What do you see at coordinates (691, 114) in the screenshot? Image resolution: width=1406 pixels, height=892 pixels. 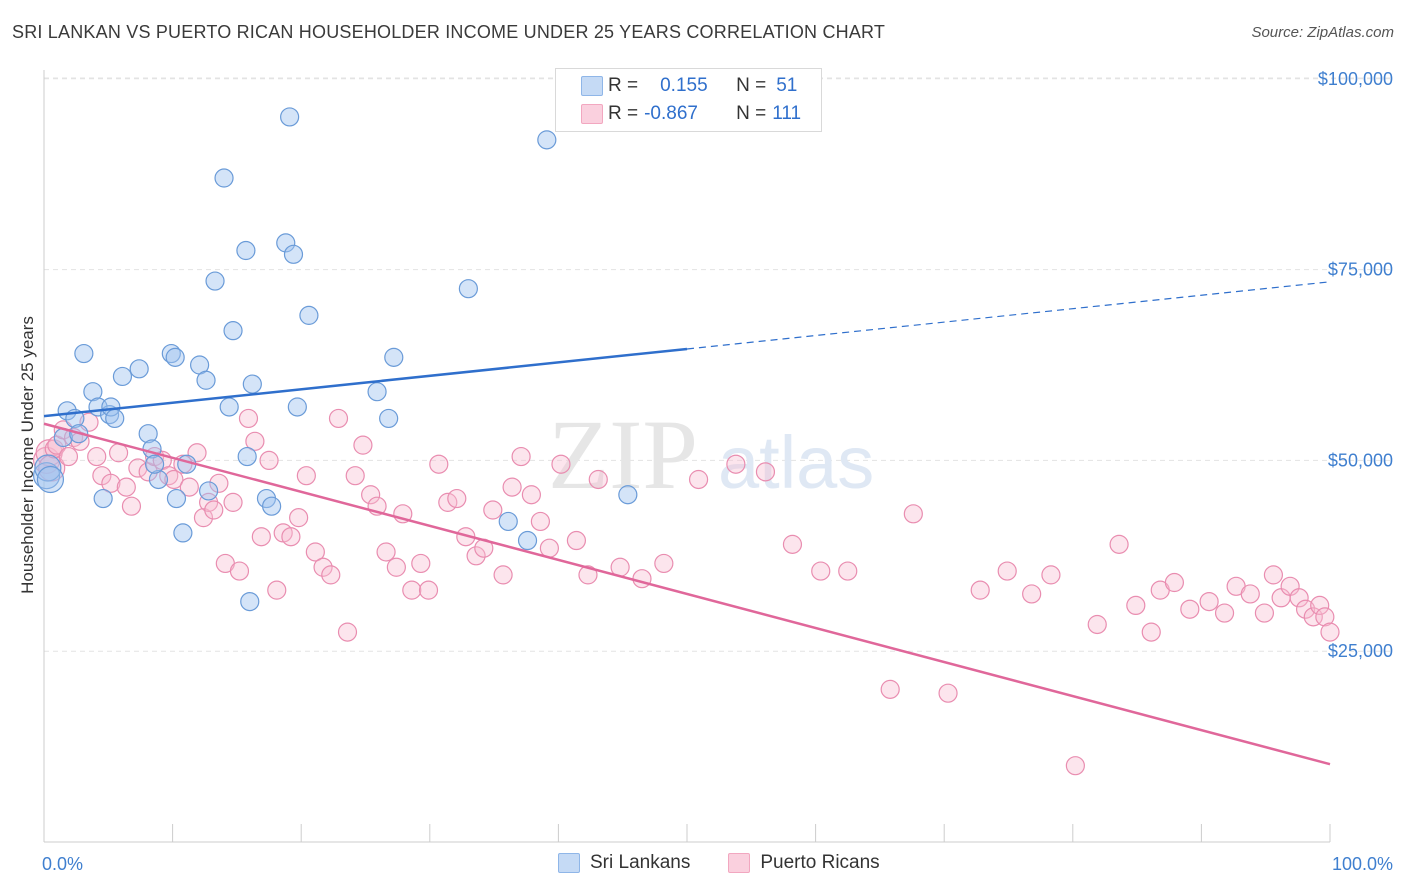 I see `legend-row-puerto-ricans: R = -0.867 N = 111` at bounding box center [691, 114].